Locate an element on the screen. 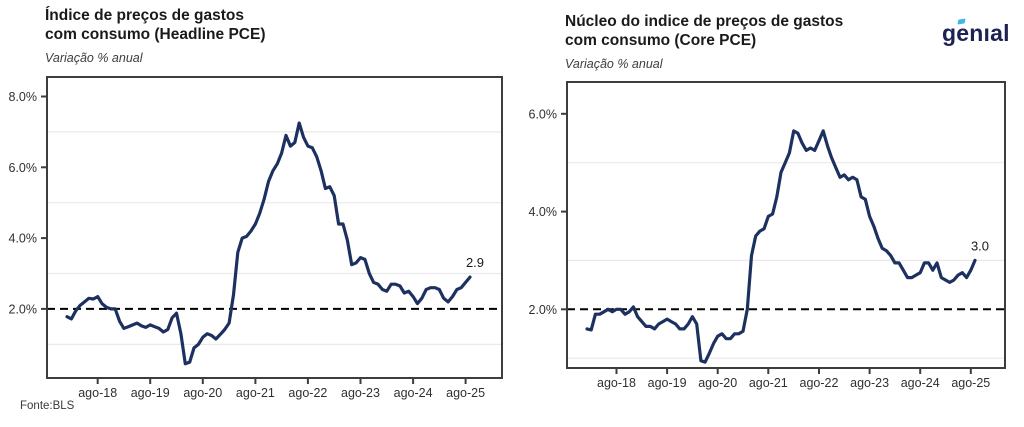 The width and height of the screenshot is (1024, 427). headline-chart-subtitle: Variação % anual is located at coordinates (94, 58).